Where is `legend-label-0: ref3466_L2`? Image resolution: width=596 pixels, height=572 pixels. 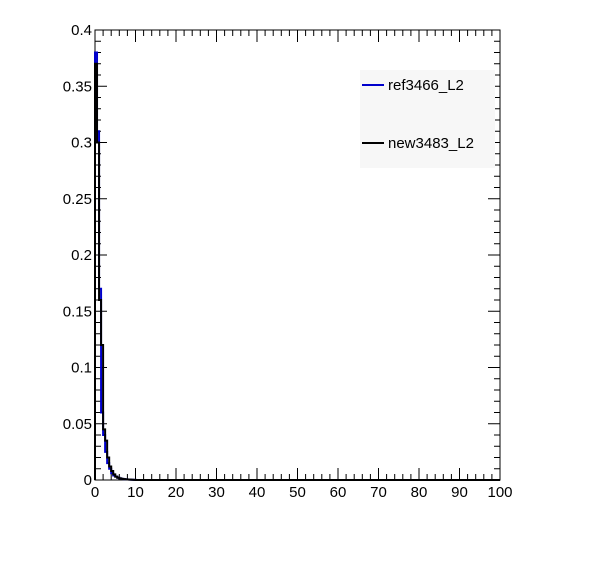 legend-label-0: ref3466_L2 is located at coordinates (426, 85).